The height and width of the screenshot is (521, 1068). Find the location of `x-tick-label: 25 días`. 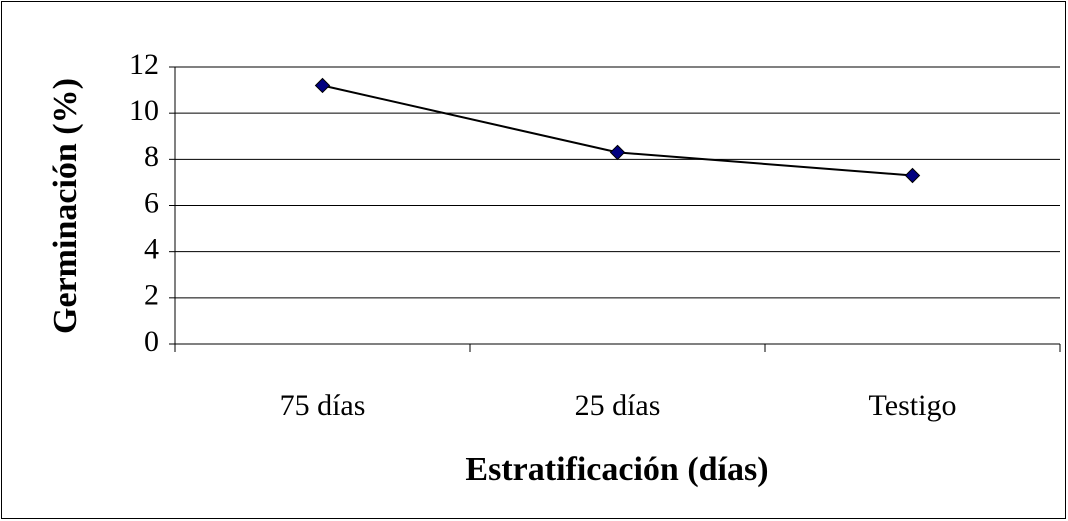

x-tick-label: 25 días is located at coordinates (618, 405).